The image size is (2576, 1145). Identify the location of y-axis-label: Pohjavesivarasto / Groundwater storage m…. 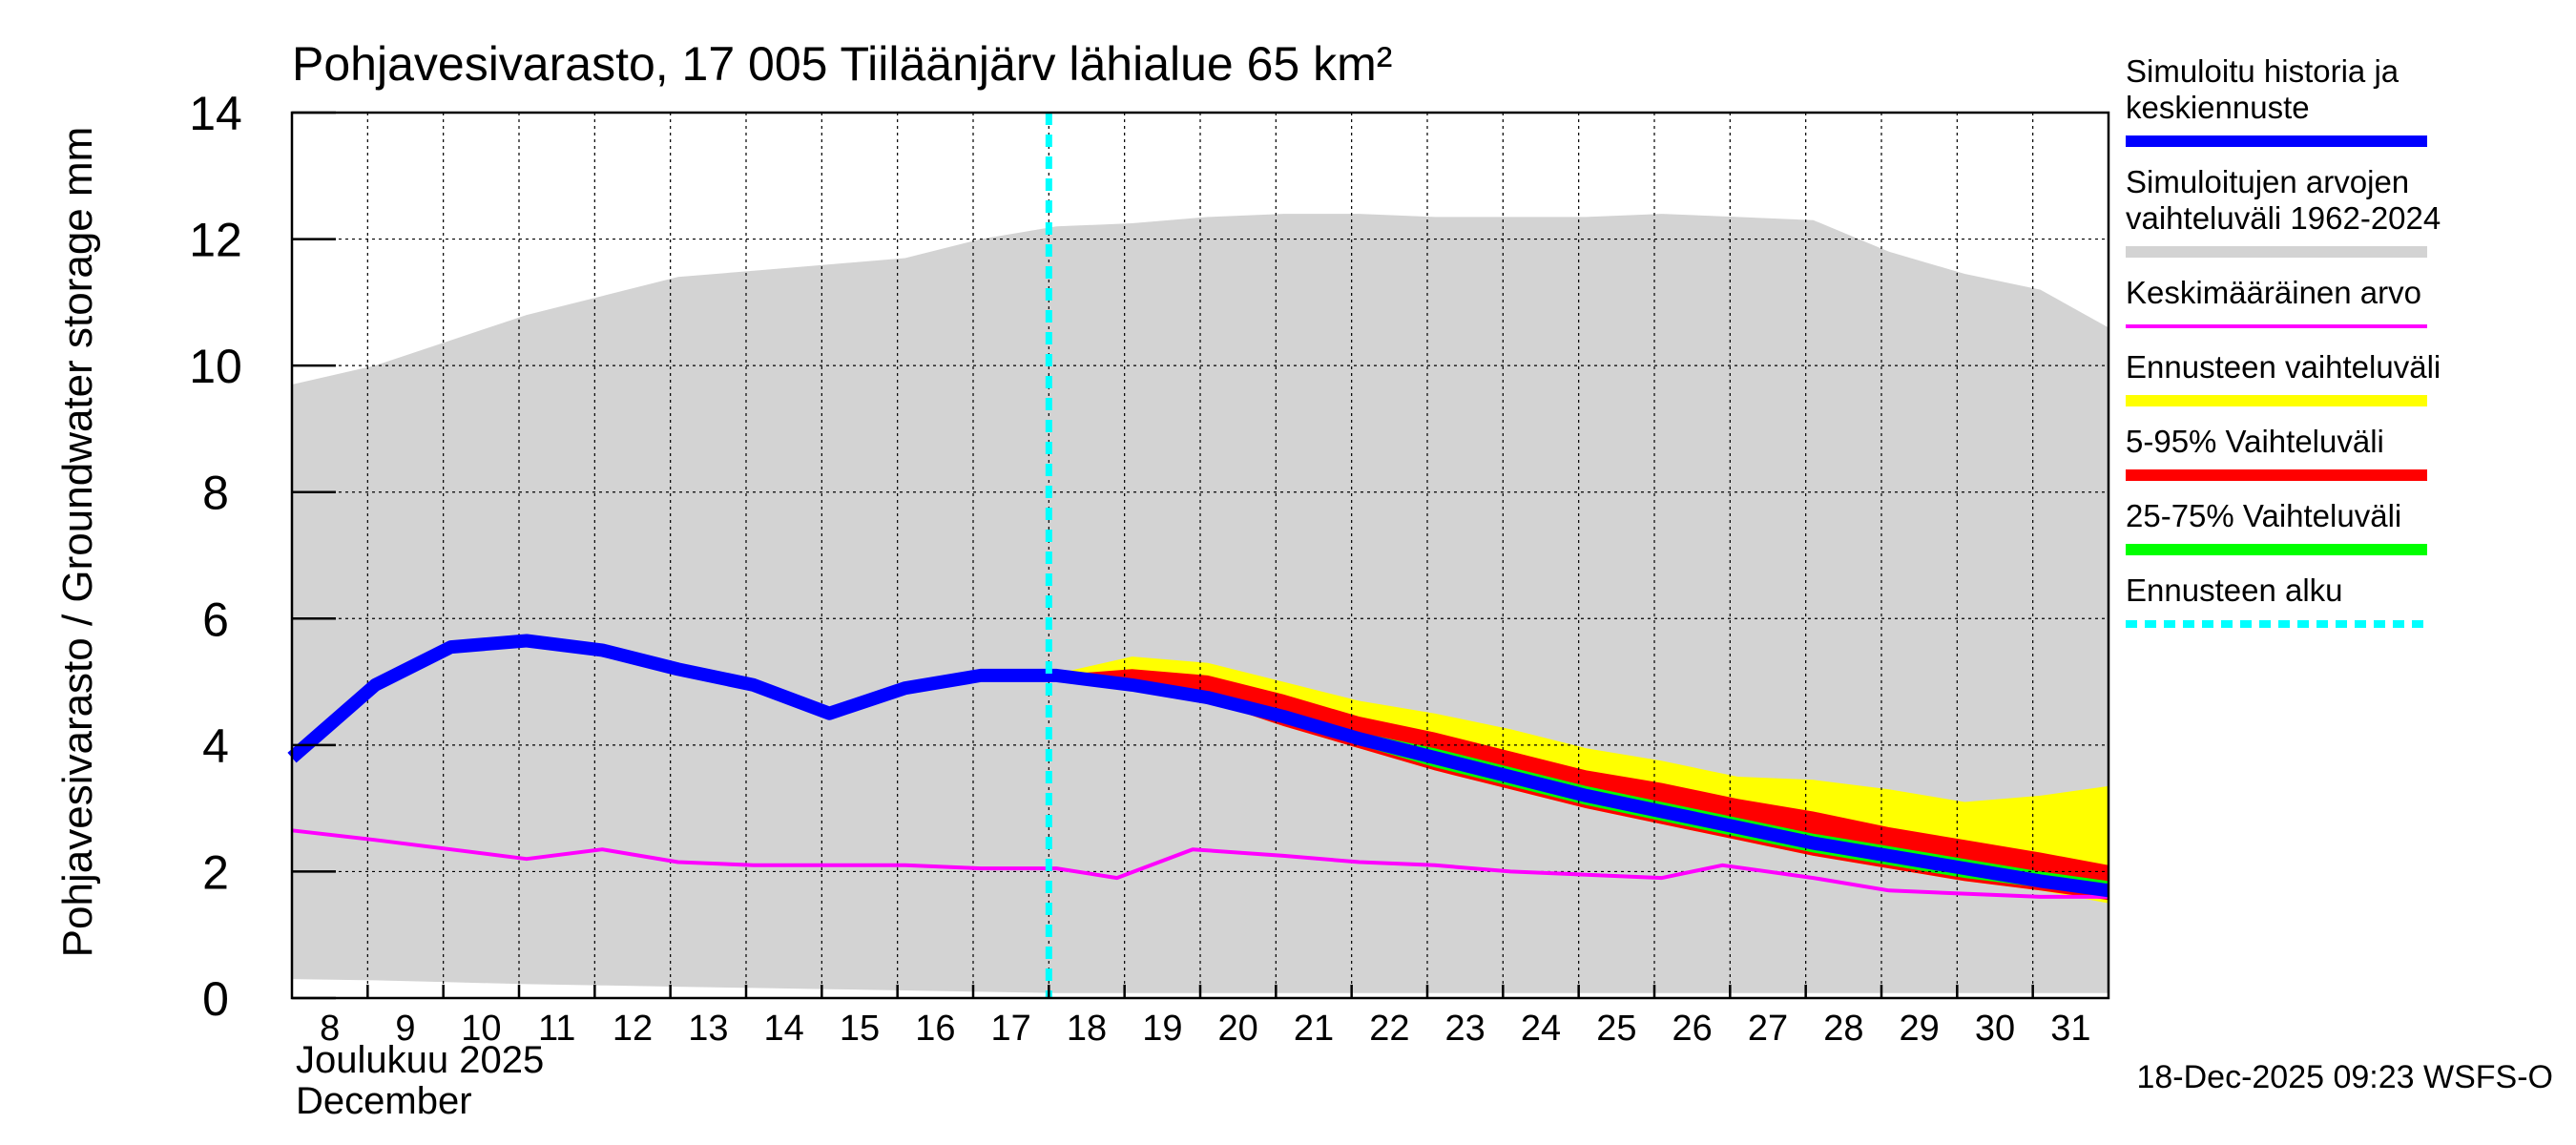
(77, 542).